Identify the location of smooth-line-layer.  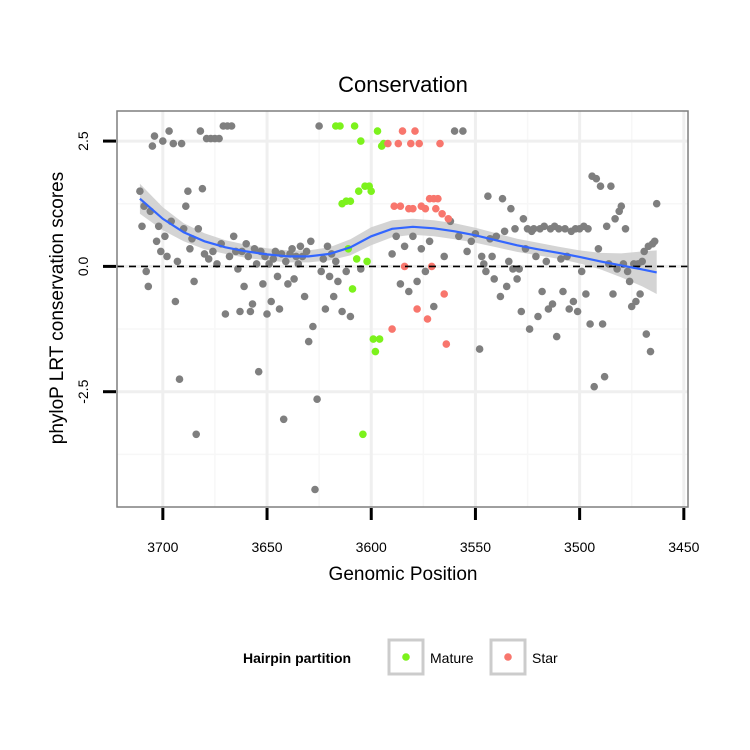
(398, 235).